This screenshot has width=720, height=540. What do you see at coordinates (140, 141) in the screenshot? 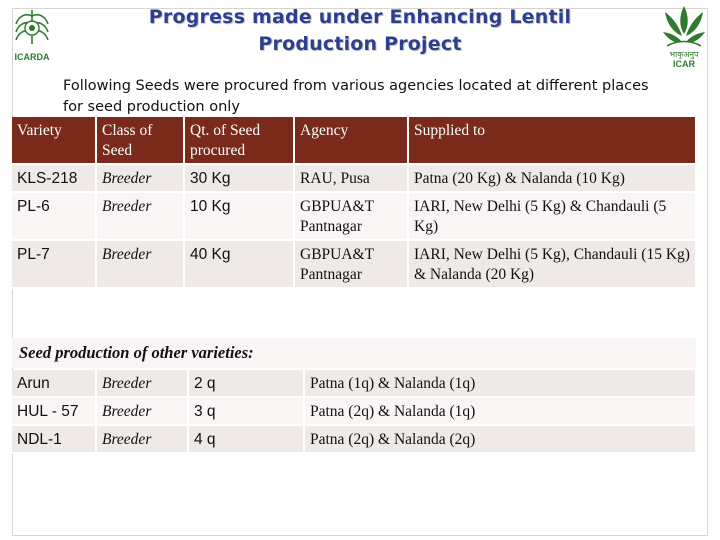
I see `column-header: Class of Seed` at bounding box center [140, 141].